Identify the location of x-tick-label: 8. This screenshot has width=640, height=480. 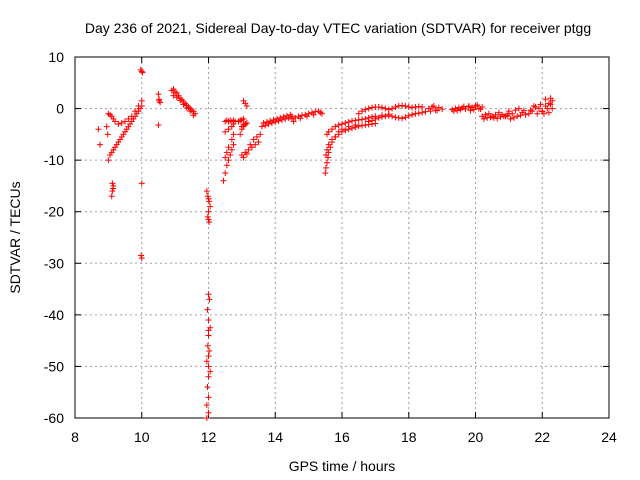
(75, 437).